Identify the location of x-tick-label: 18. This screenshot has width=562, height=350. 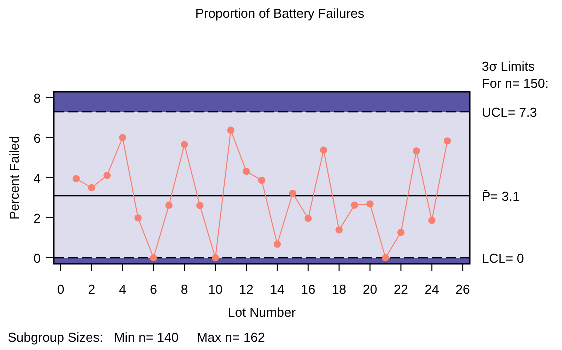
(339, 289).